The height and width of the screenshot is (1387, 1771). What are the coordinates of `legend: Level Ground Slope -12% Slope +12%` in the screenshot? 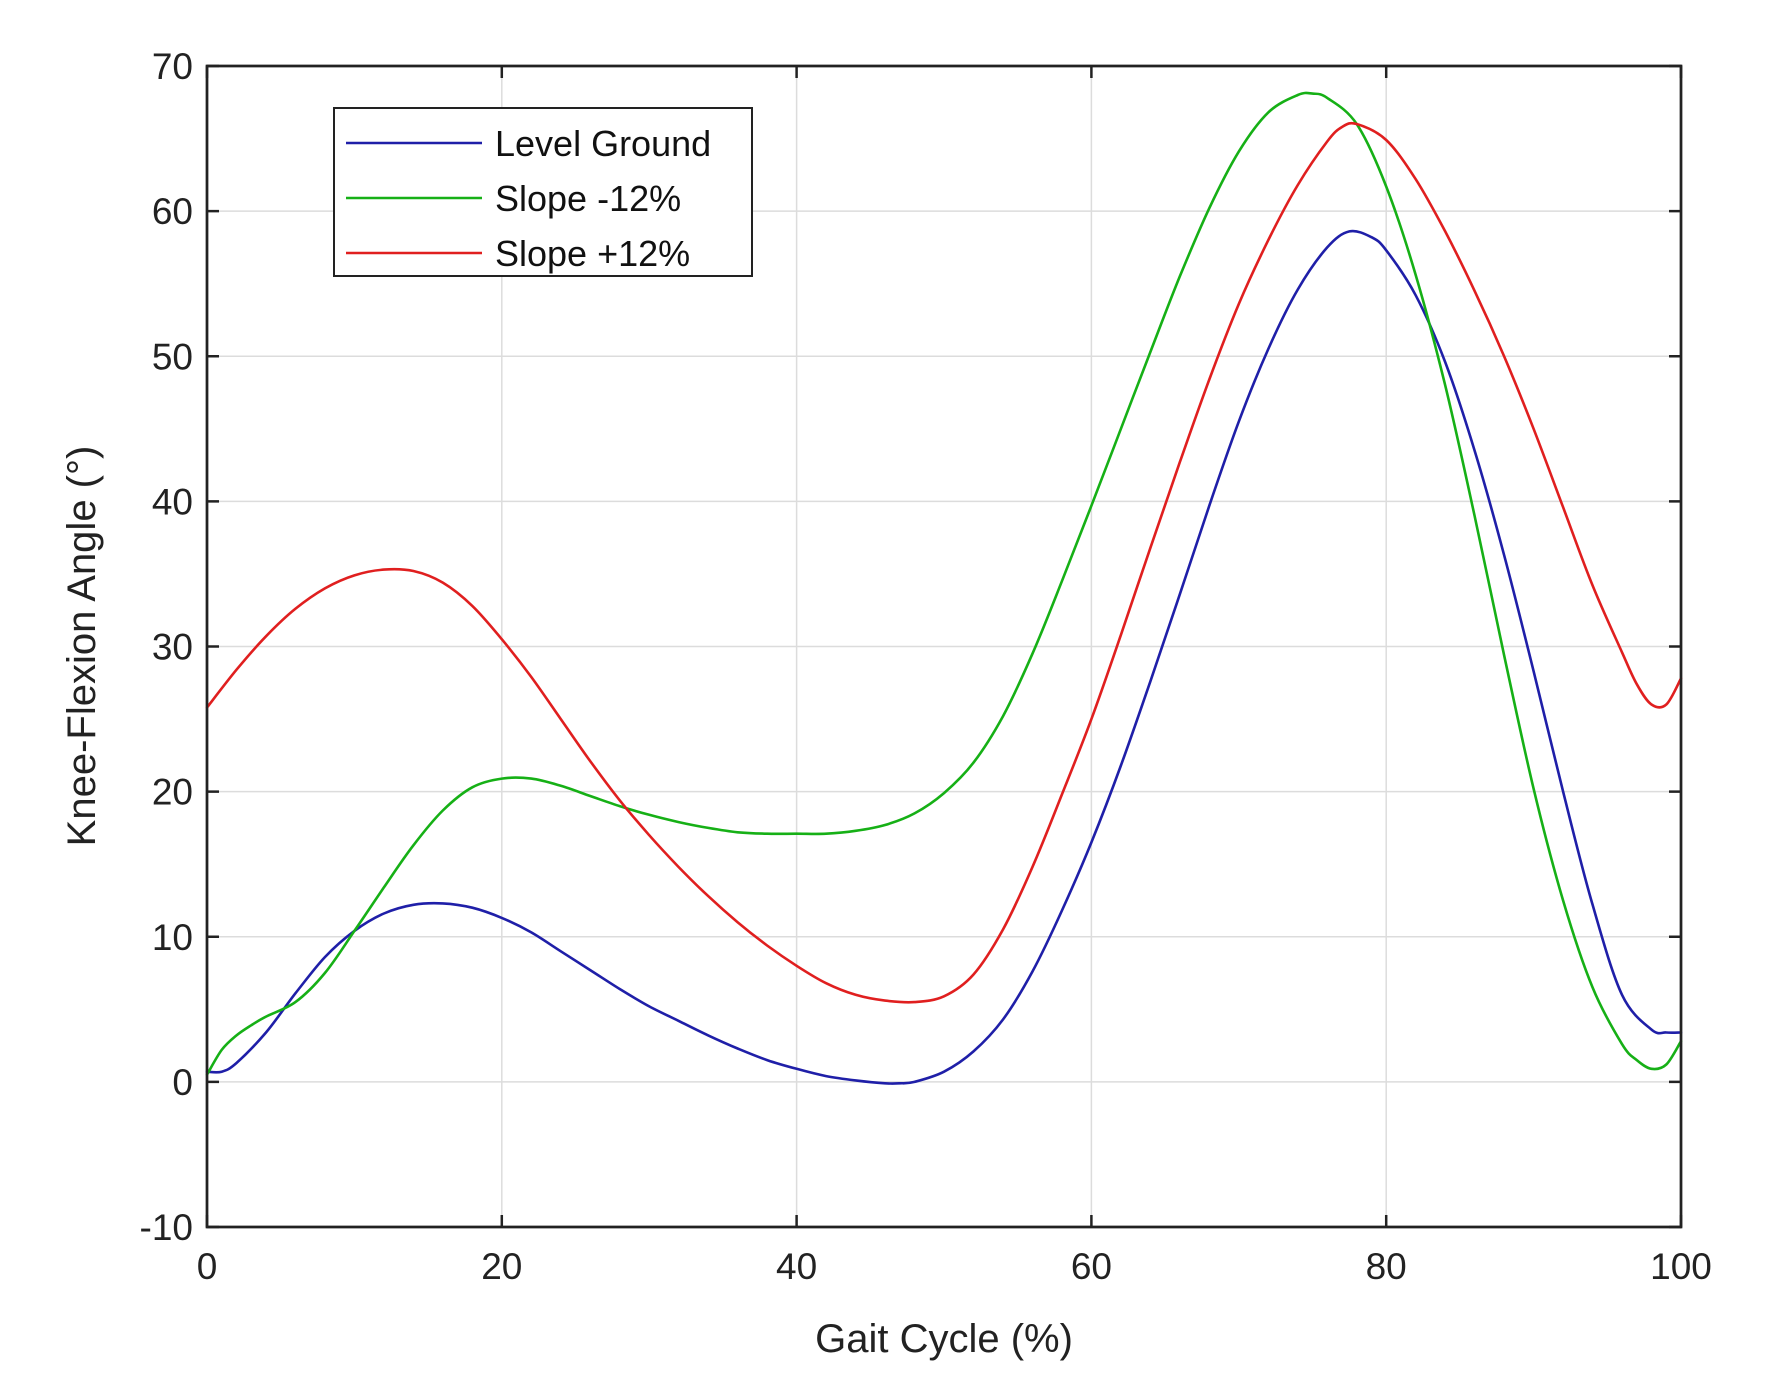 It's located at (543, 192).